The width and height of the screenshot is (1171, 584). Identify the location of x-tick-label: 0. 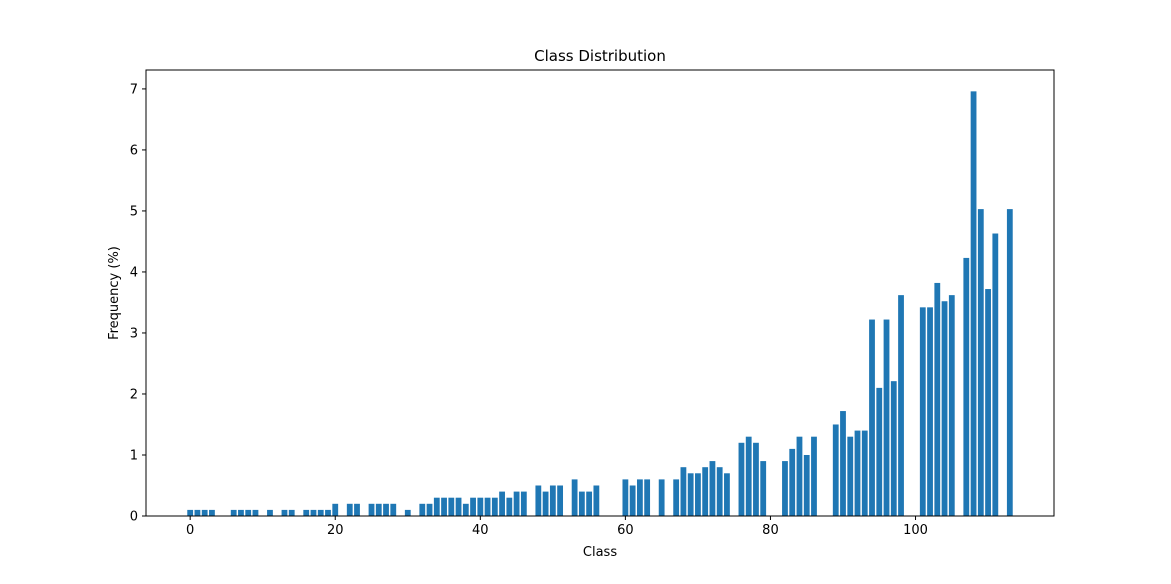
(190, 530).